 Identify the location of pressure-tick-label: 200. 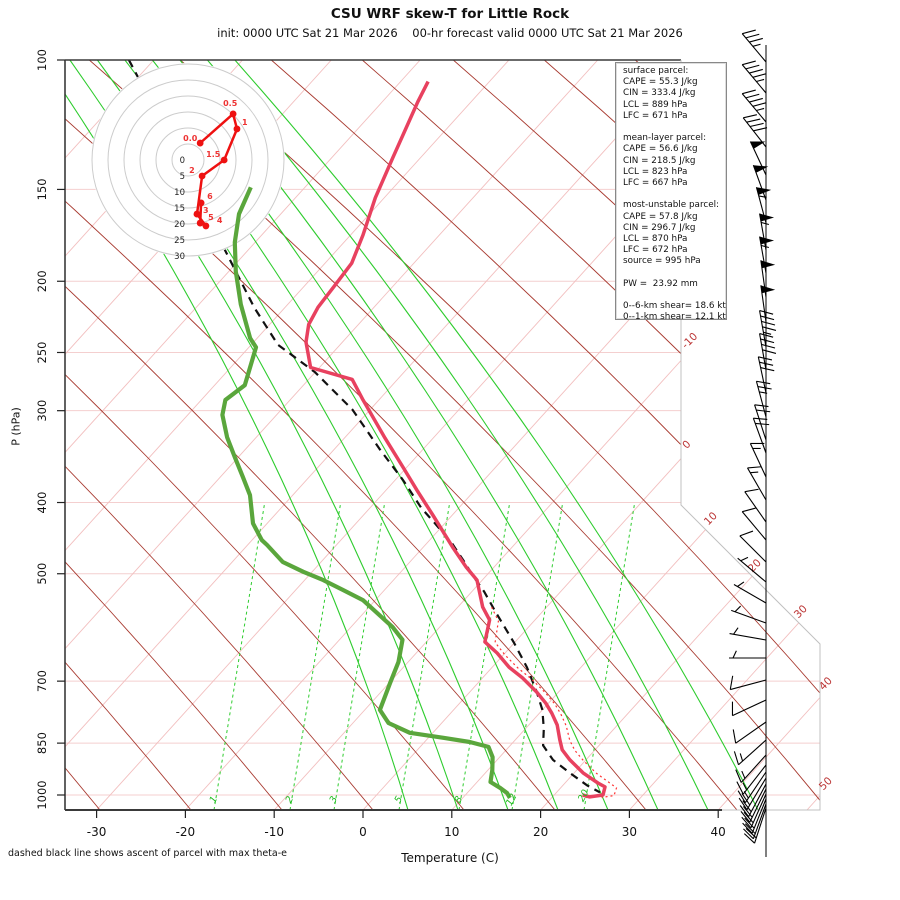
(42, 281).